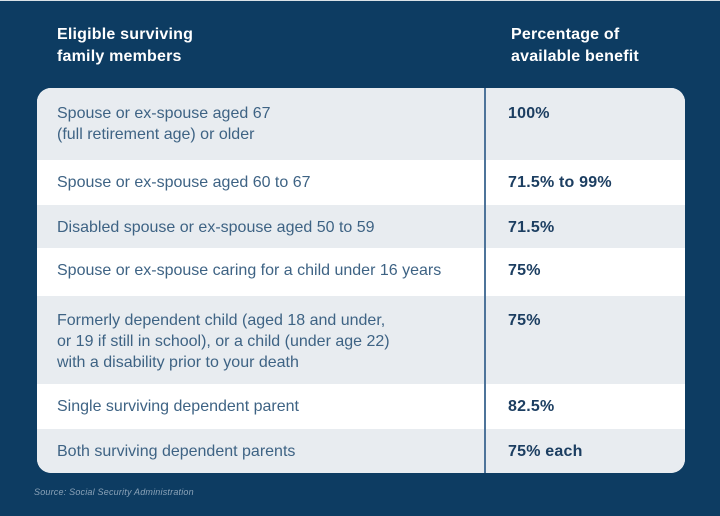 The width and height of the screenshot is (720, 516). Describe the element at coordinates (529, 113) in the screenshot. I see `benefit-cell: 100%` at that location.